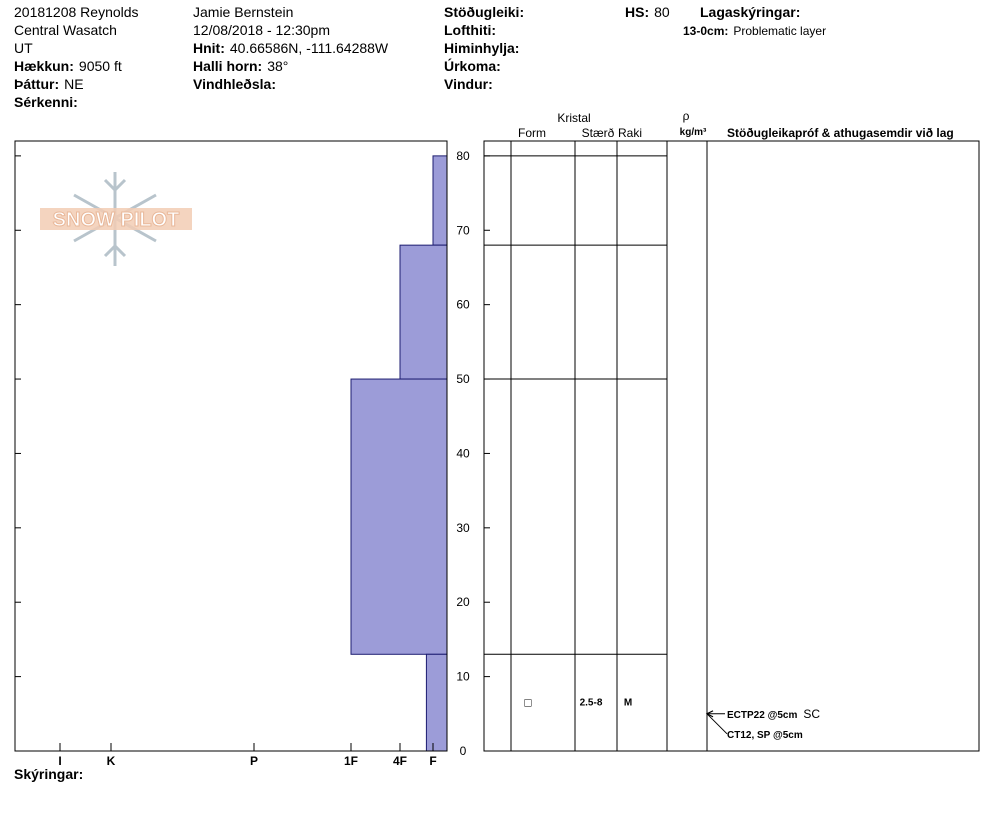 This screenshot has width=994, height=840. What do you see at coordinates (705, 31) in the screenshot?
I see `field-label: 13-0cm:` at bounding box center [705, 31].